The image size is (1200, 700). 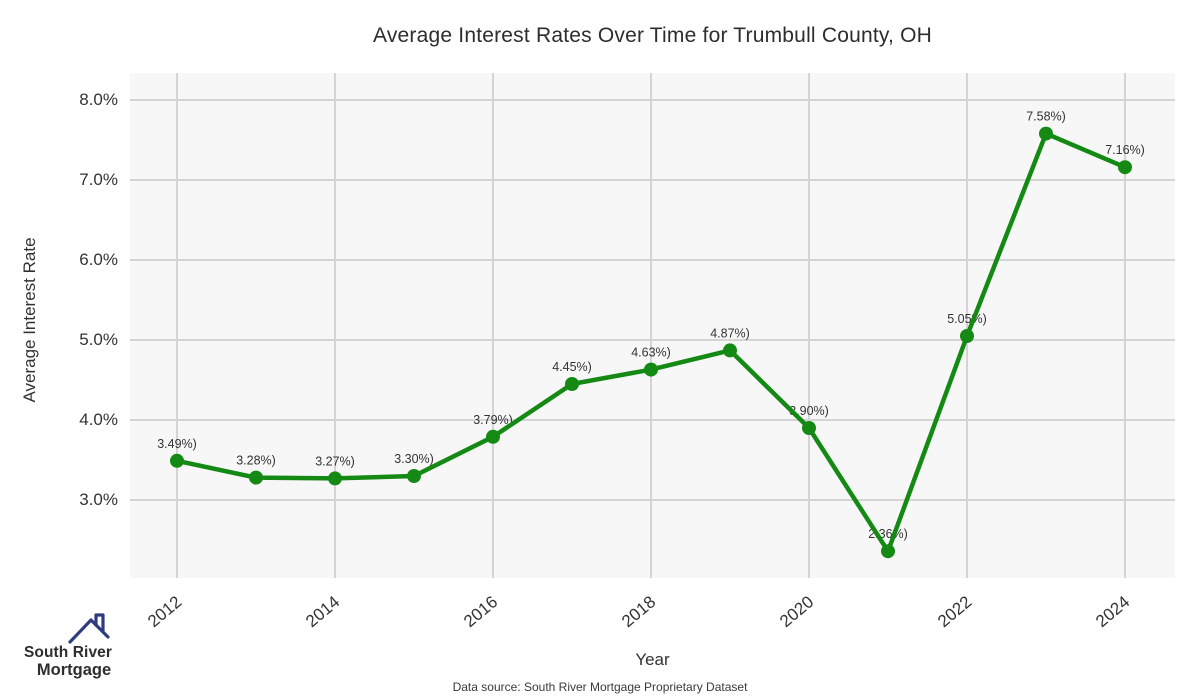 I want to click on data-point-label: 4.63%), so click(x=651, y=353).